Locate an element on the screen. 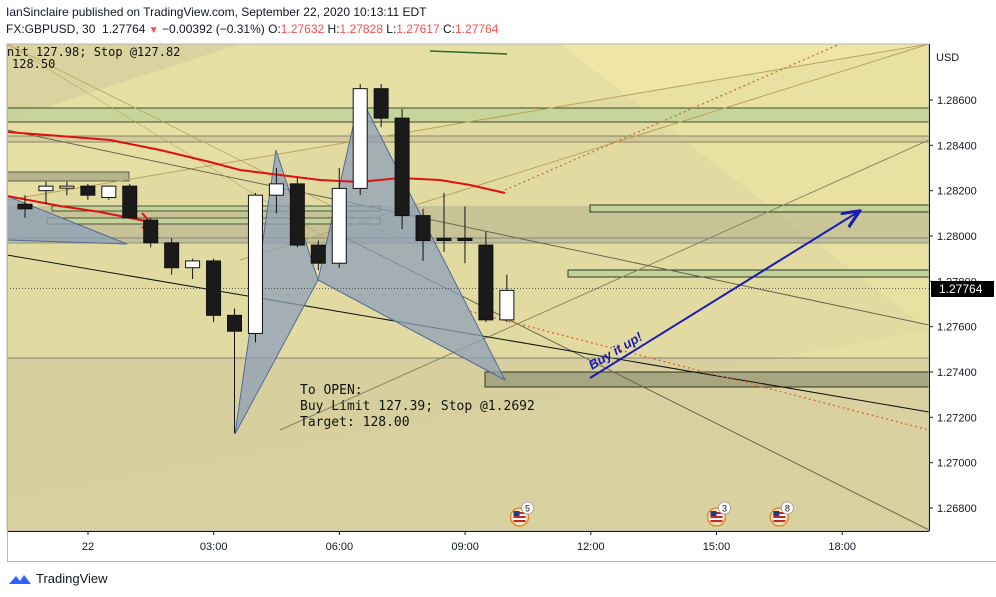  economic-event-flag: 8 is located at coordinates (781, 514).